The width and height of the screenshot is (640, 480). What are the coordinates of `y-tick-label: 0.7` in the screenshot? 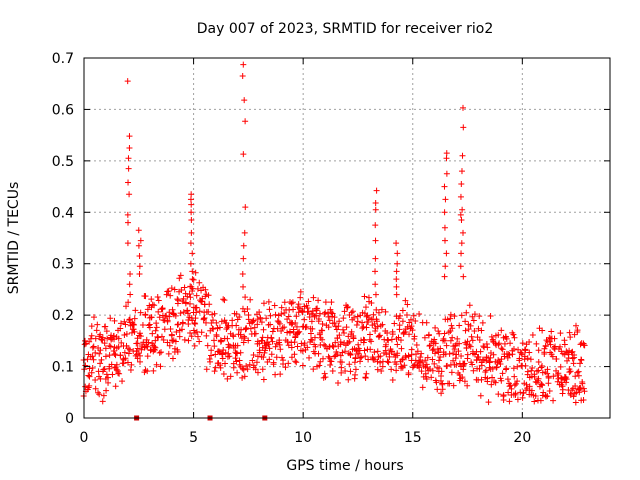 It's located at (63, 59).